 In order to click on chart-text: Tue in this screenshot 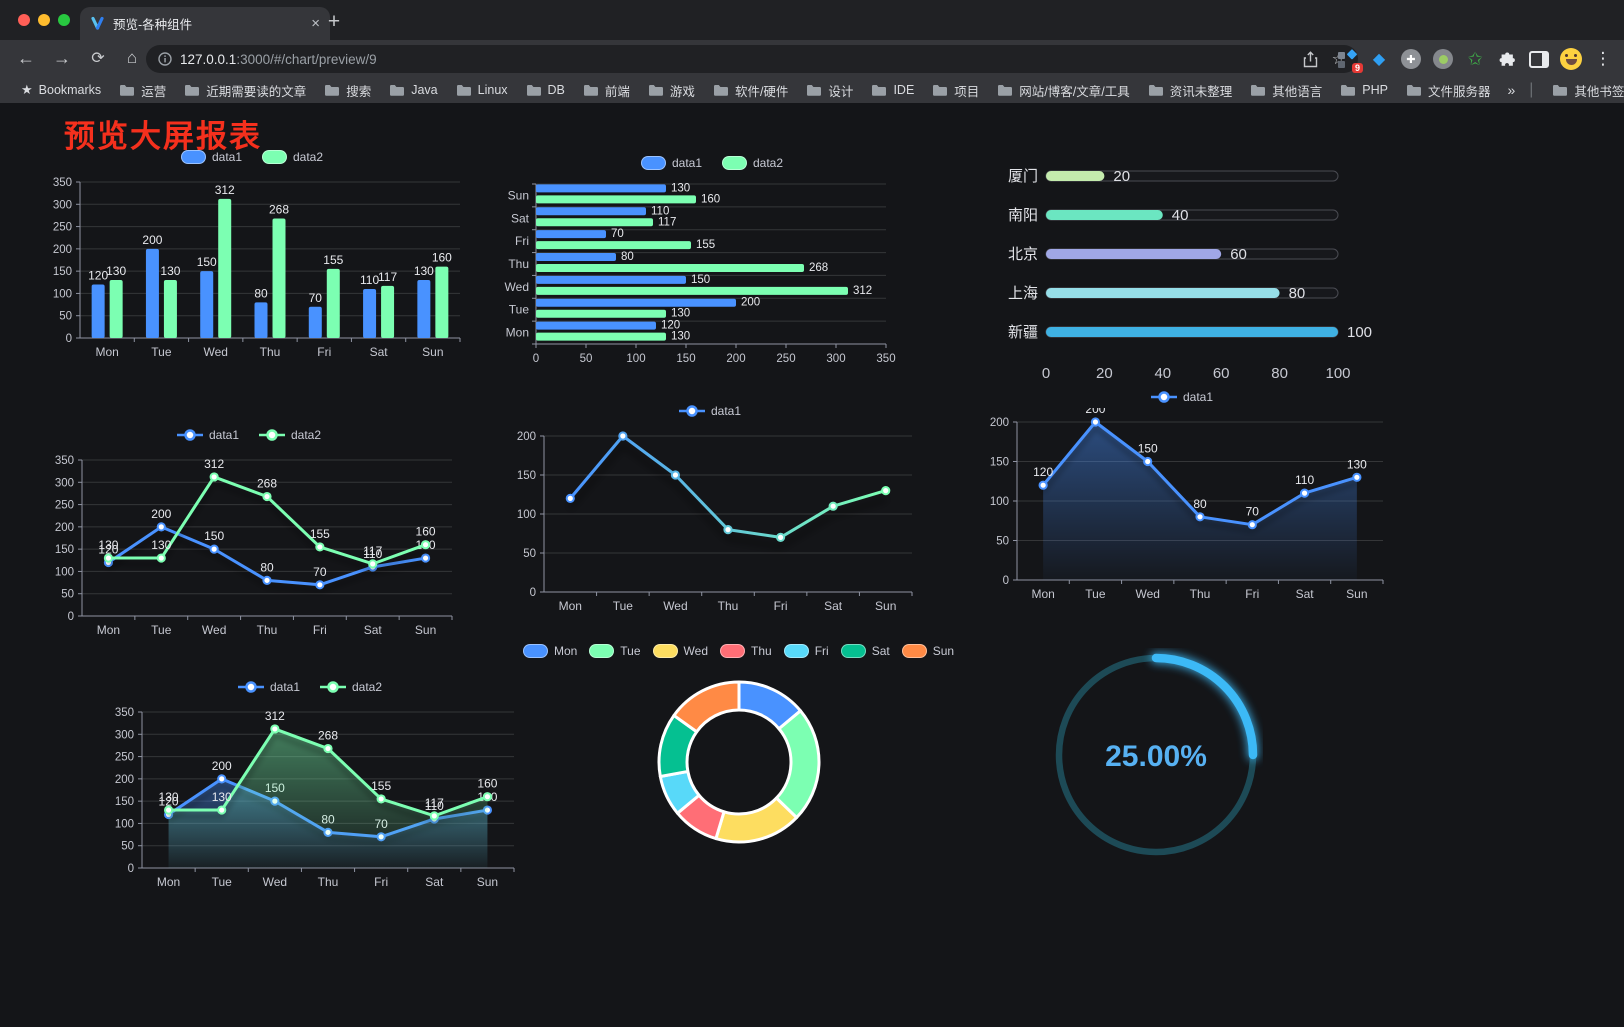, I will do `click(519, 310)`.